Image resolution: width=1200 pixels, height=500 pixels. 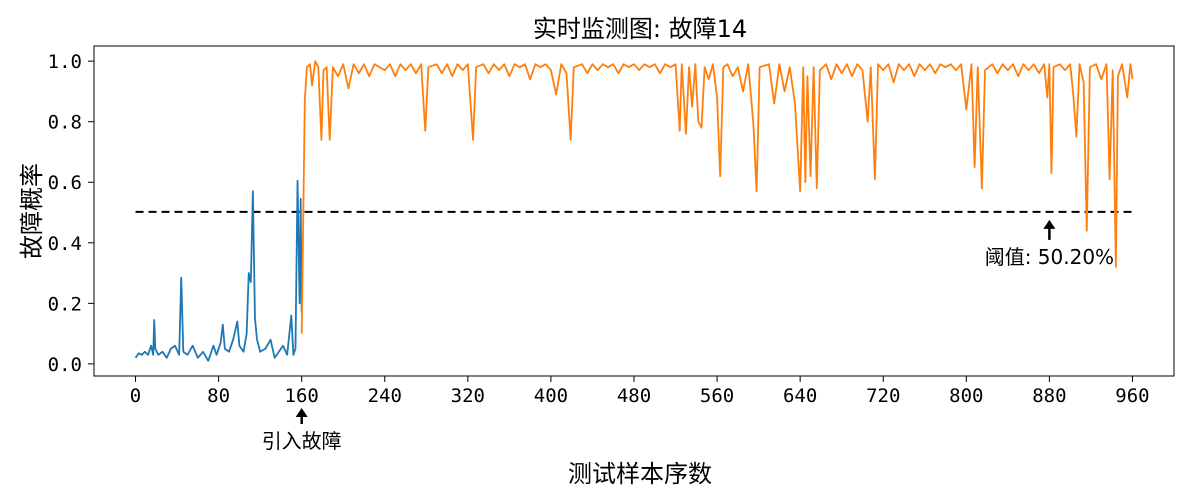 What do you see at coordinates (717, 396) in the screenshot?
I see `x-tick-label: 560` at bounding box center [717, 396].